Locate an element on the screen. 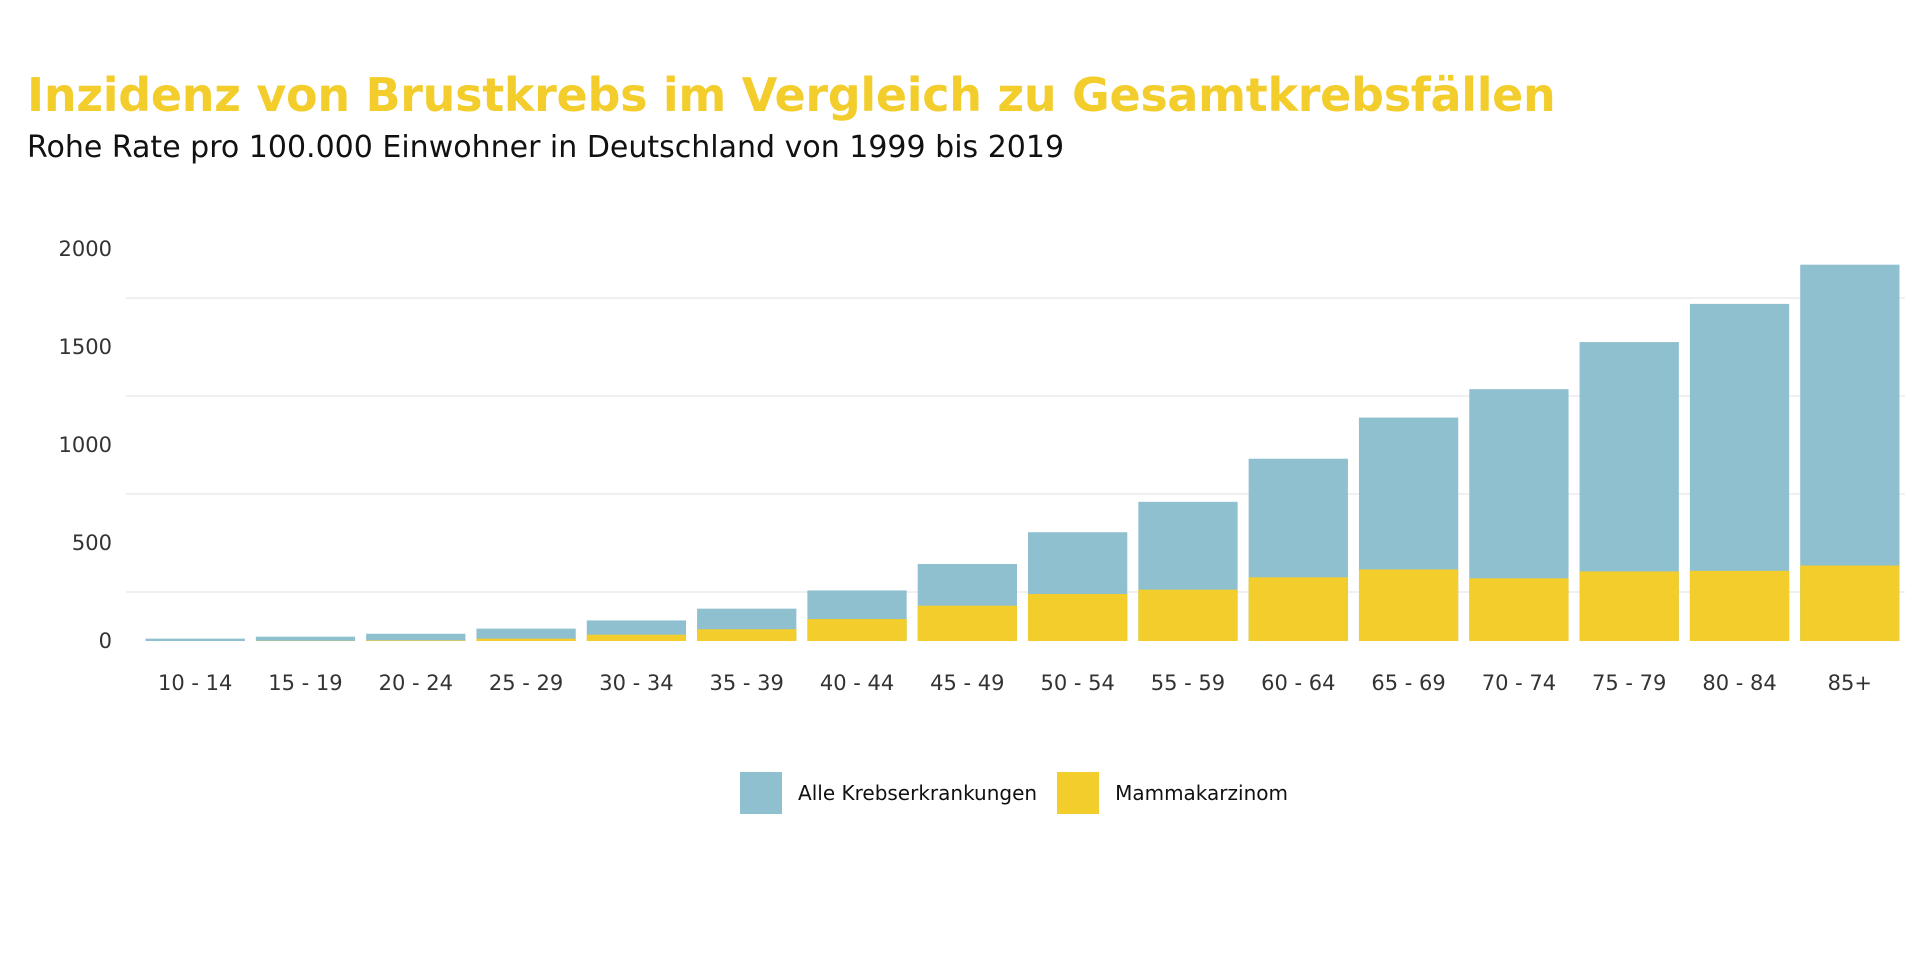  x-tick-label: 25 - 29 is located at coordinates (526, 683).